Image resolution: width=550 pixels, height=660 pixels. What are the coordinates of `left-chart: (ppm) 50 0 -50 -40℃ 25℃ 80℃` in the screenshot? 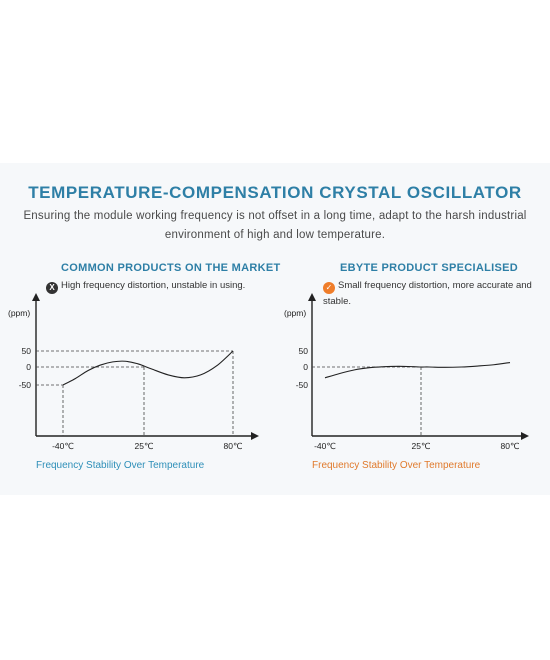 It's located at (133, 372).